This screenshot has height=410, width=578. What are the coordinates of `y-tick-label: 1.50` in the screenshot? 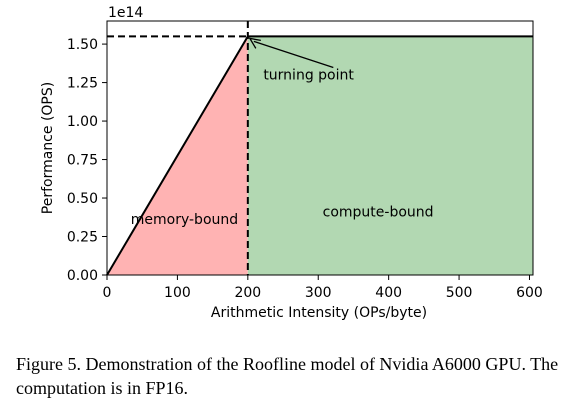 It's located at (82, 45).